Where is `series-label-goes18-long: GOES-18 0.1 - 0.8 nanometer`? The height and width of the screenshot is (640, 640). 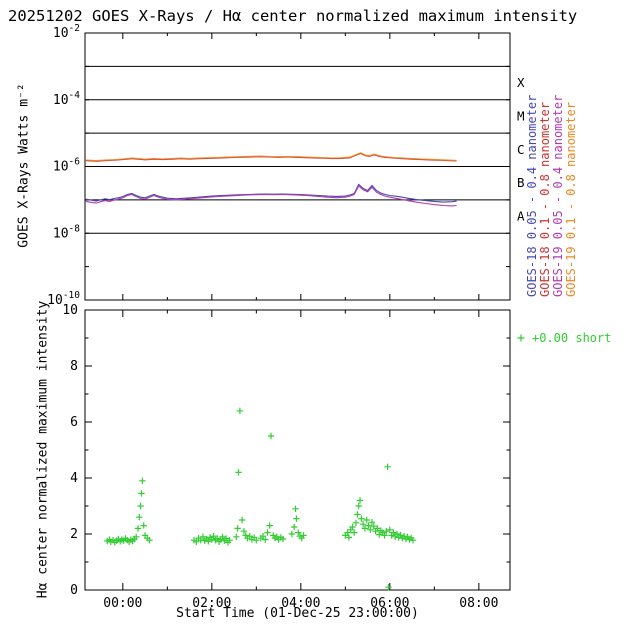 series-label-goes18-long: GOES-18 0.1 - 0.8 nanometer is located at coordinates (545, 199).